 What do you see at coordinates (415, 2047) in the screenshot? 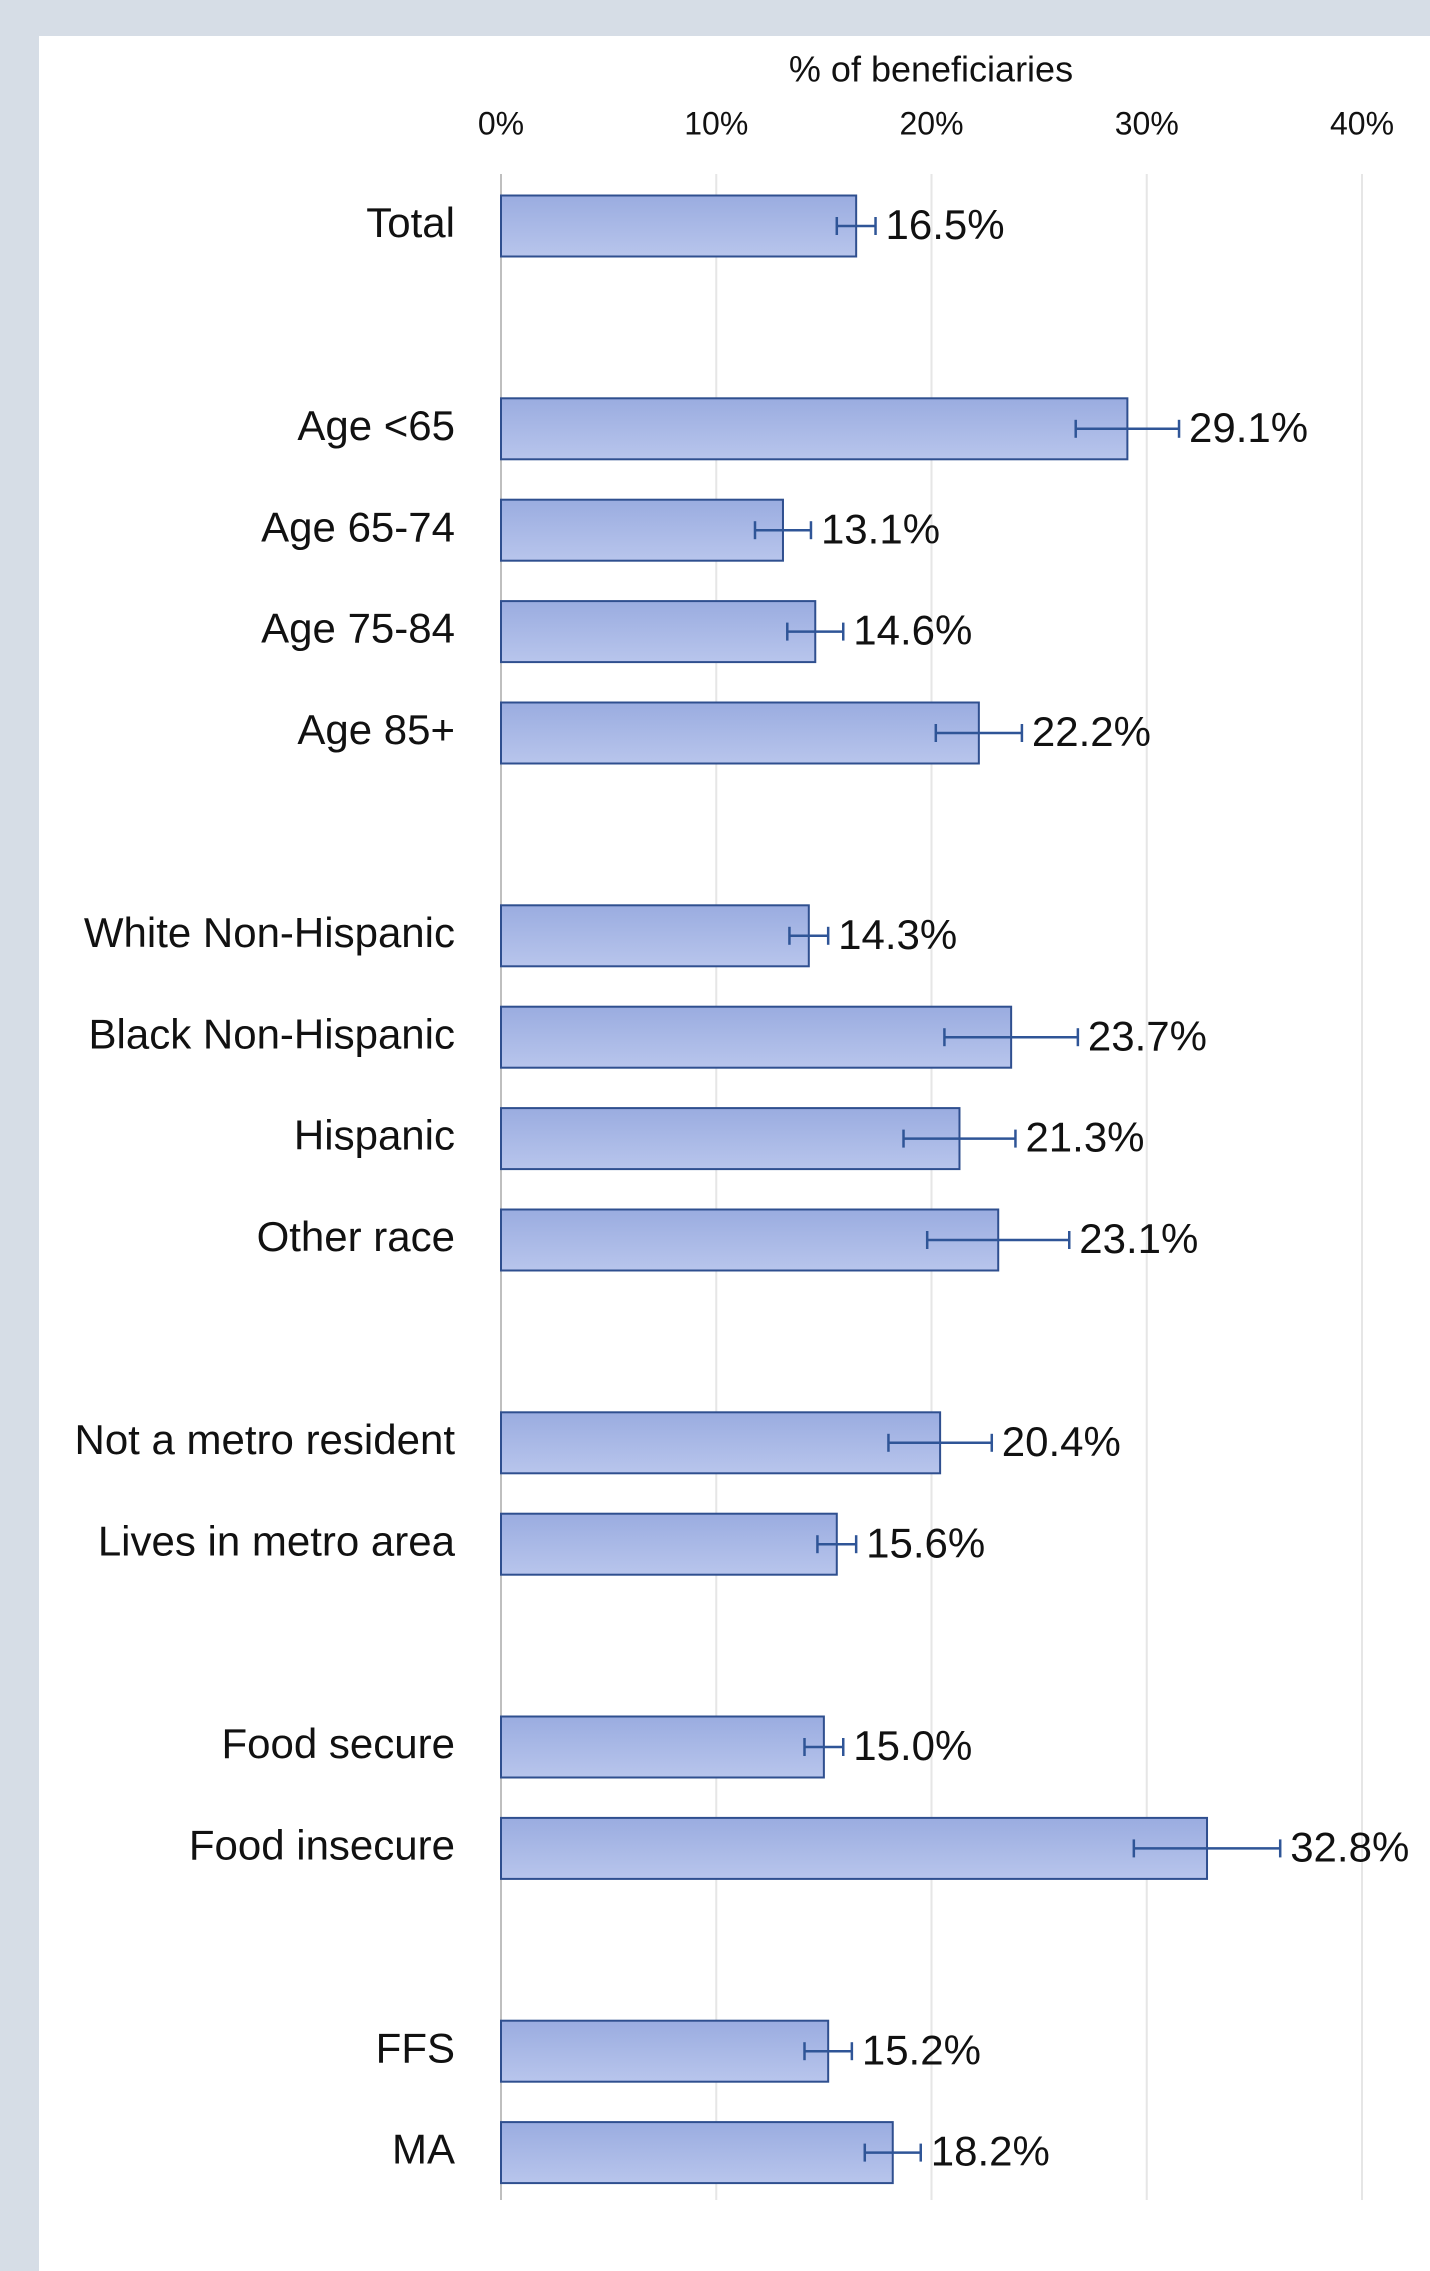
I see `y-tick-label: FFS` at bounding box center [415, 2047].